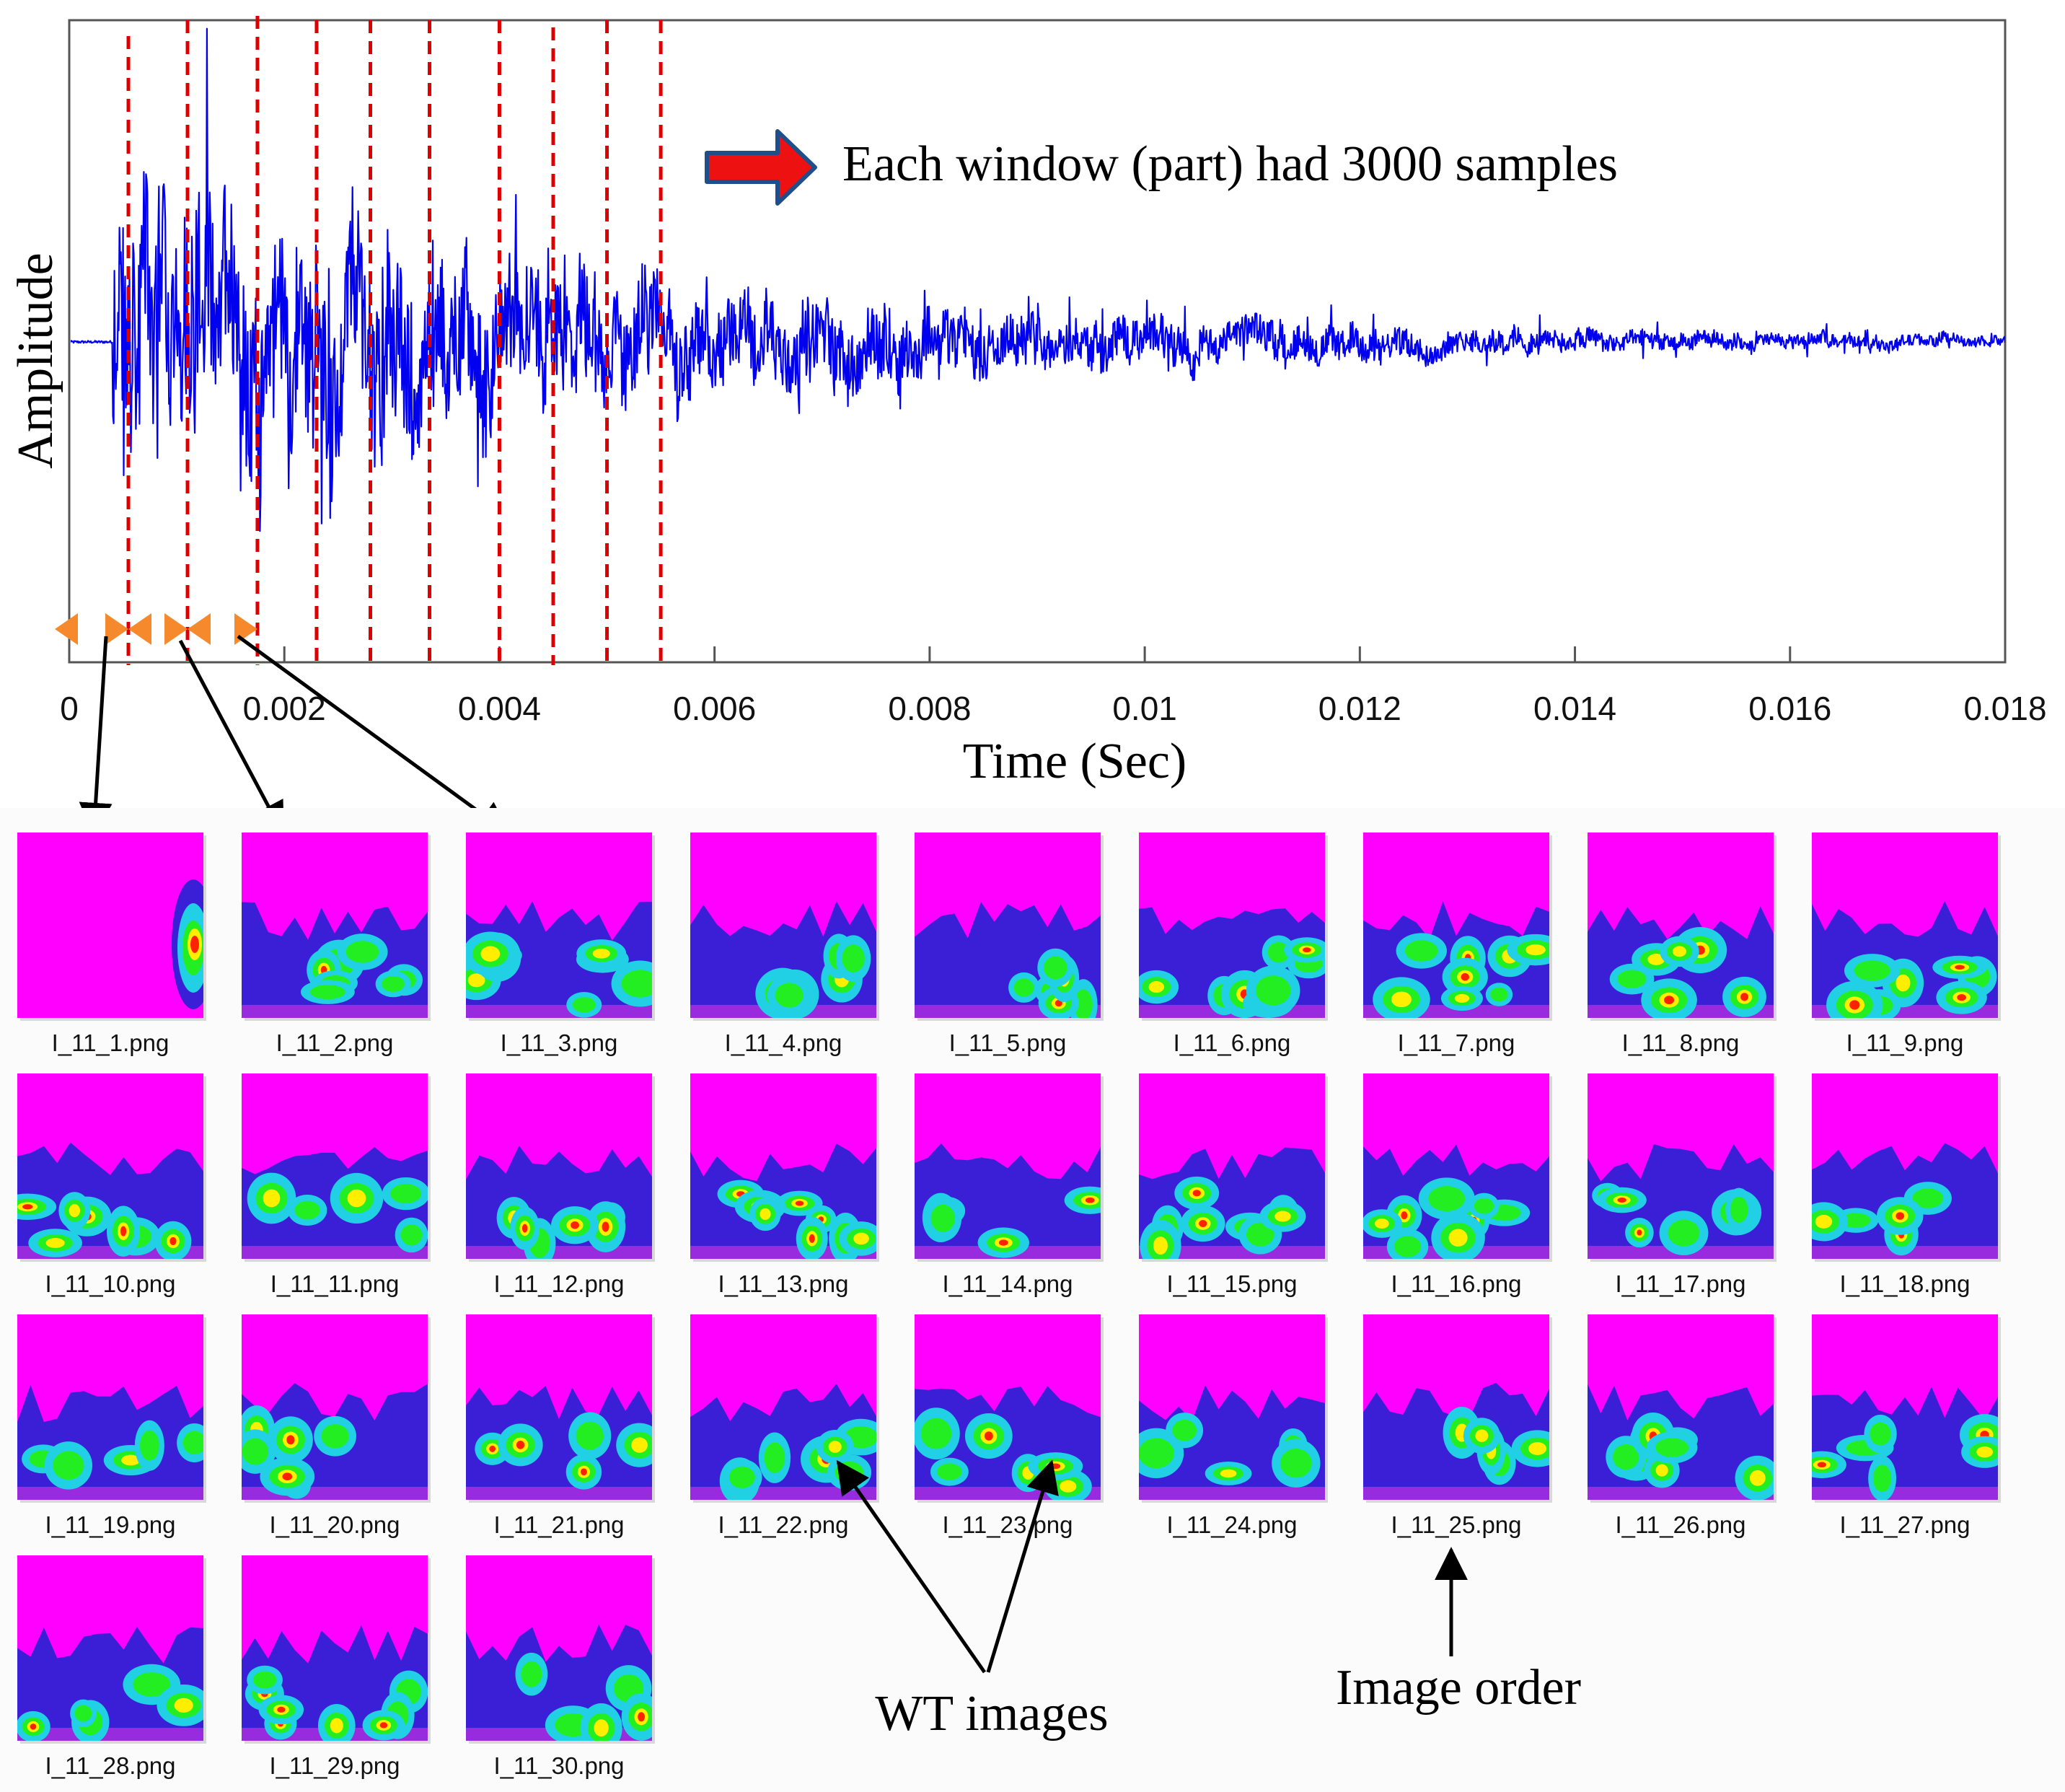 The image size is (2065, 1792). What do you see at coordinates (929, 708) in the screenshot?
I see `x-tick-label: 0.008` at bounding box center [929, 708].